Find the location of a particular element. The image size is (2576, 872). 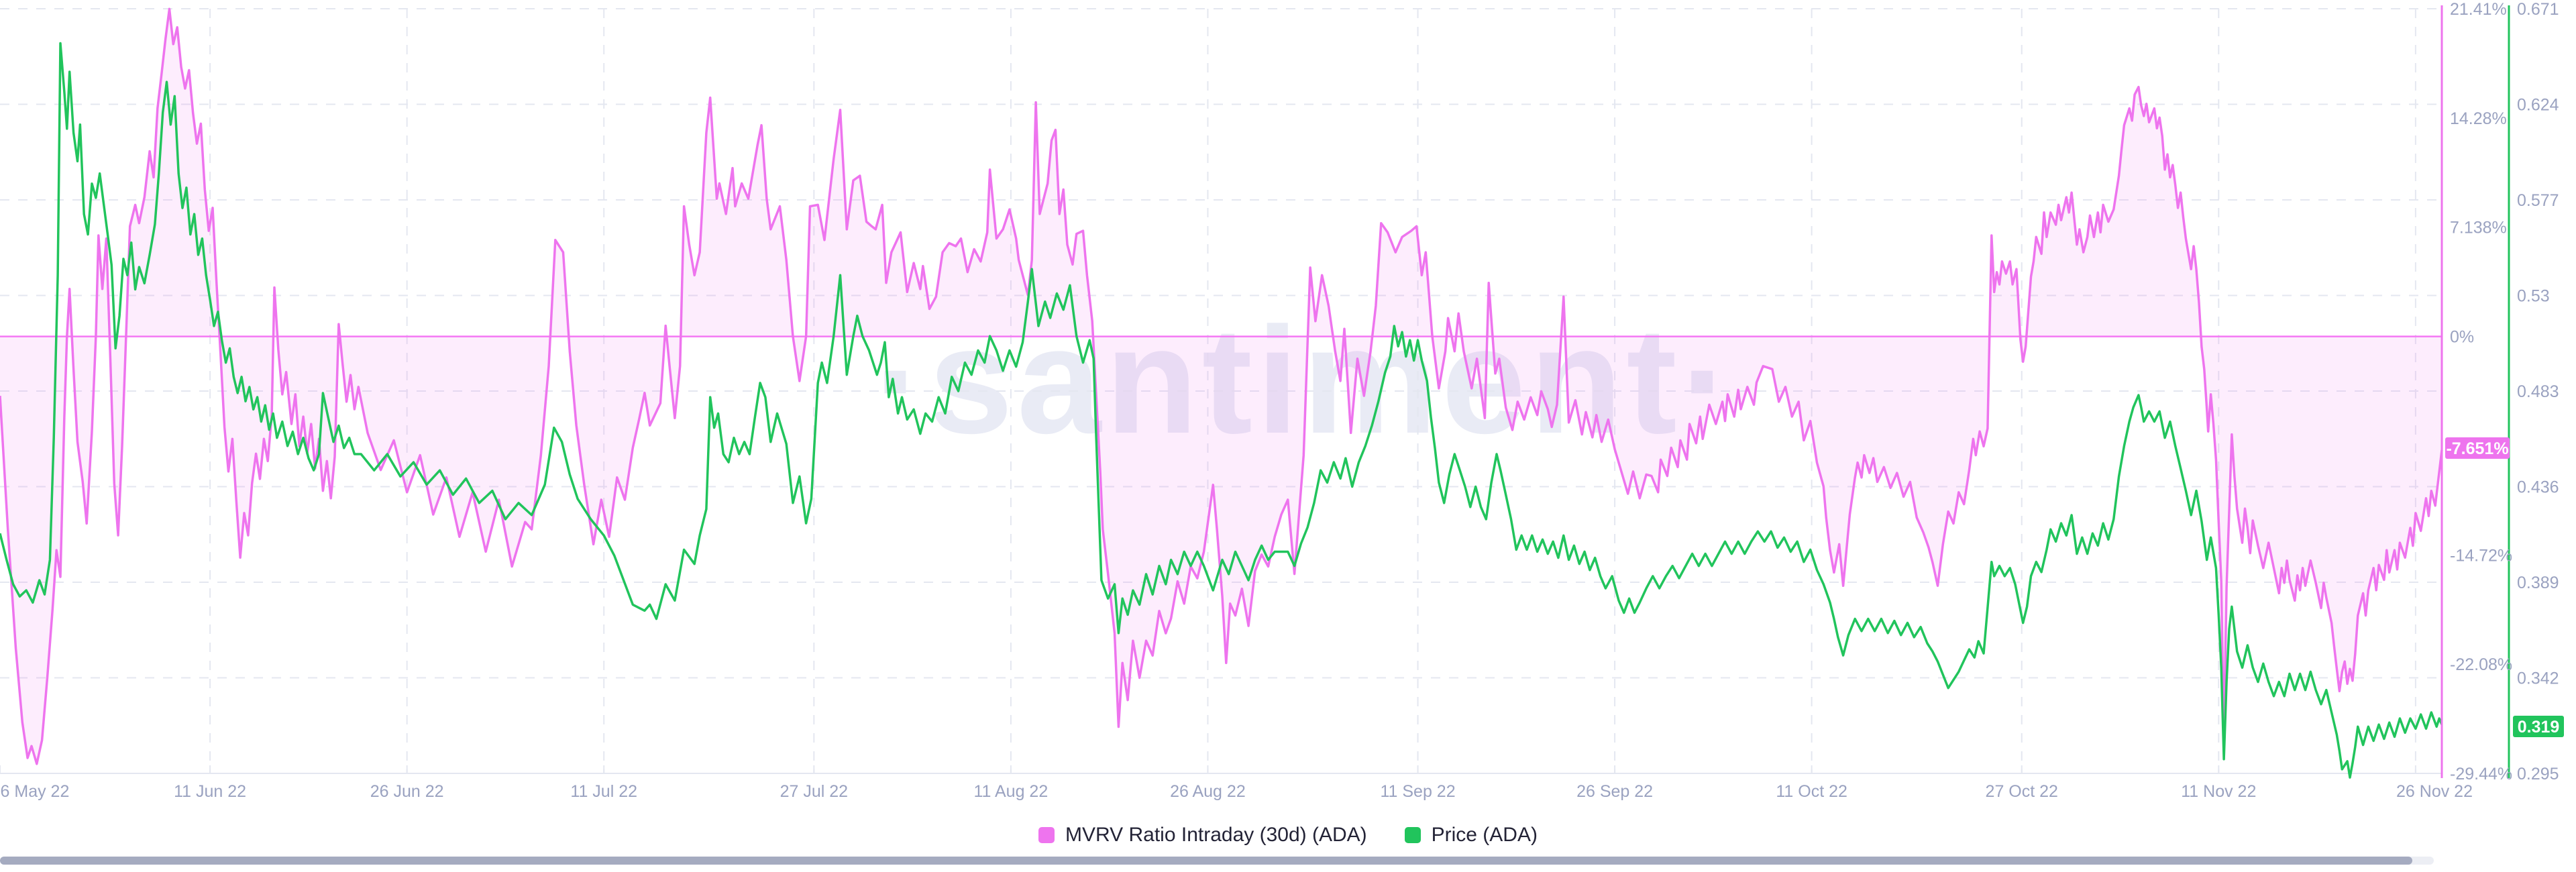

date-tick-label: 26 May 22 is located at coordinates (34, 791).